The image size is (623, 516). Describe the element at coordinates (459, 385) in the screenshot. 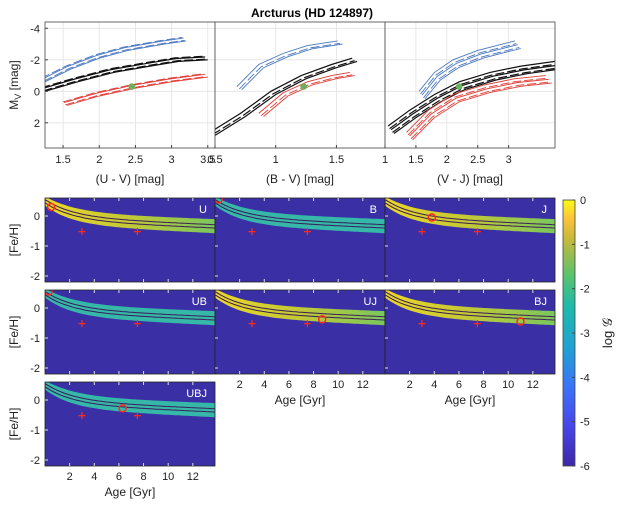

I see `x-tick-label: 6` at that location.